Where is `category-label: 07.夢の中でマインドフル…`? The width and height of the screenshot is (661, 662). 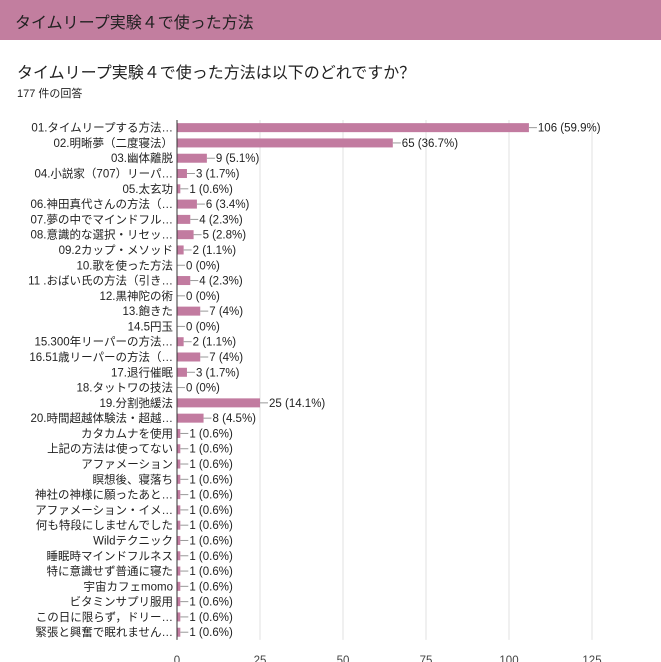 category-label: 07.夢の中でマインドフル… is located at coordinates (102, 219).